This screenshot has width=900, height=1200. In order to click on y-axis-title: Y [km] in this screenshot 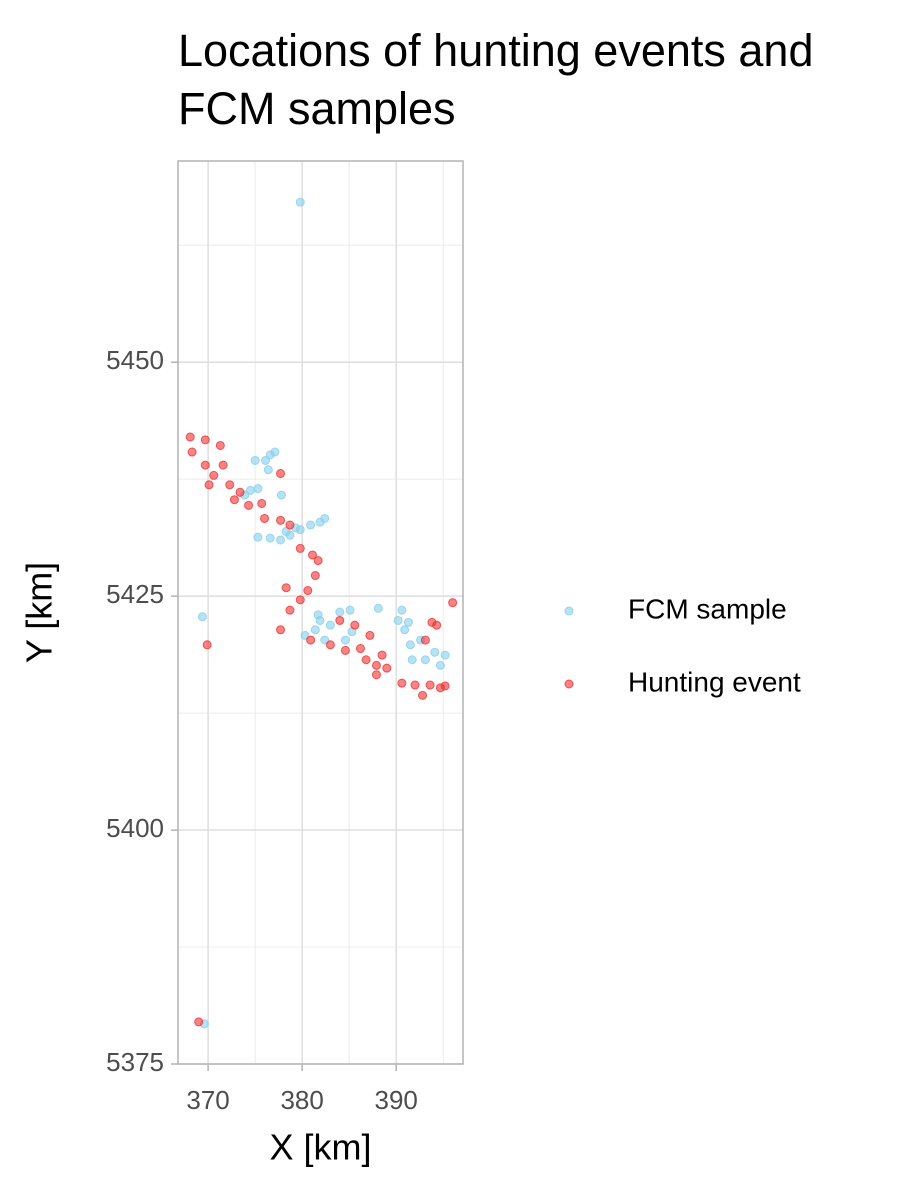, I will do `click(39, 612)`.